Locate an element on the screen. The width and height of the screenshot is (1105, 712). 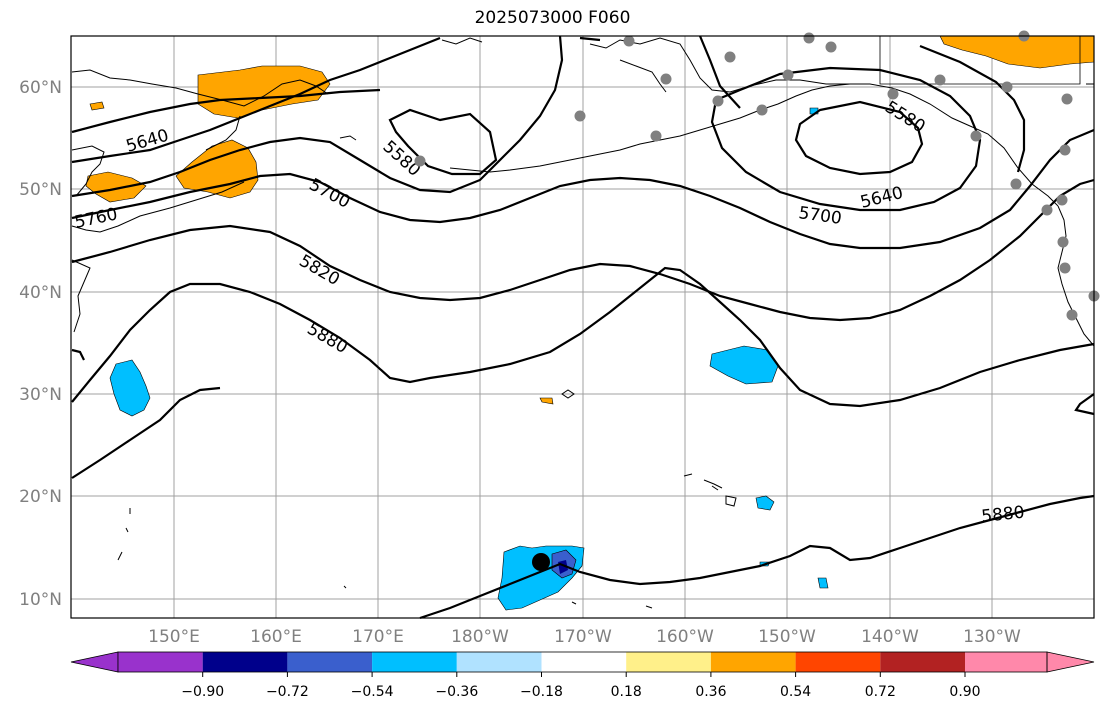
lon-label: 150°E is located at coordinates (174, 637).